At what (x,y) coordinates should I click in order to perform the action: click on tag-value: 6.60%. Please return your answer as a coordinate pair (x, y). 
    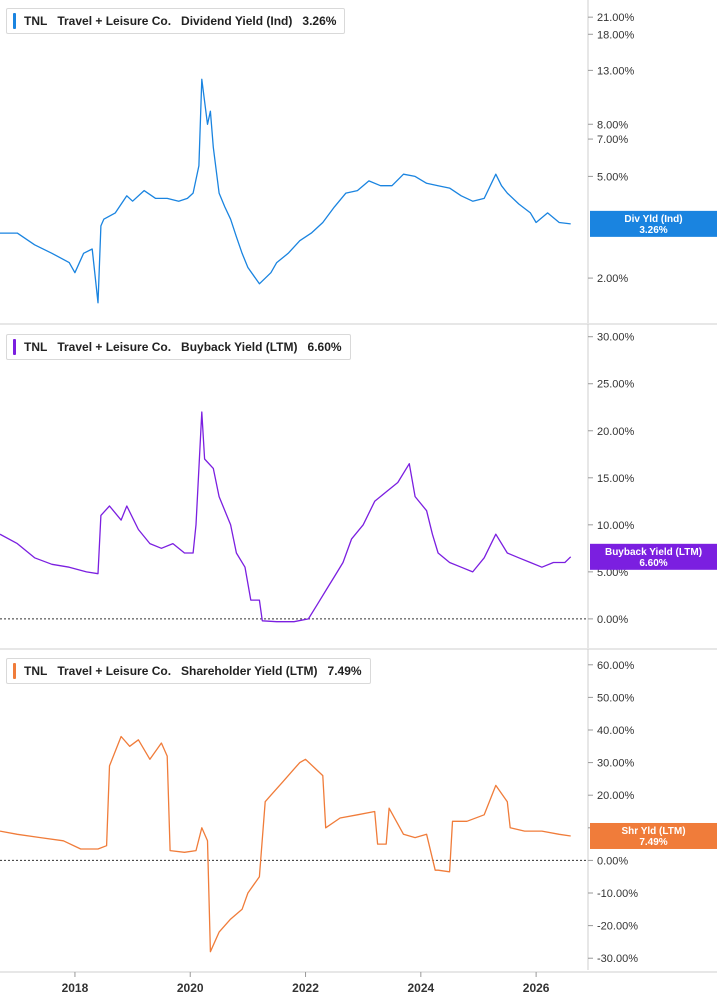
    Looking at the image, I should click on (653, 563).